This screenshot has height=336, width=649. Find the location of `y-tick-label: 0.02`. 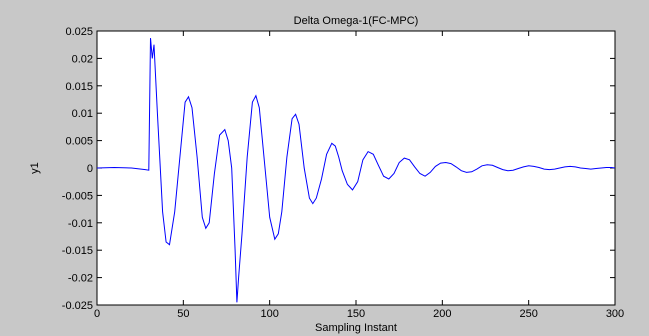

y-tick-label: 0.02 is located at coordinates (82, 59).